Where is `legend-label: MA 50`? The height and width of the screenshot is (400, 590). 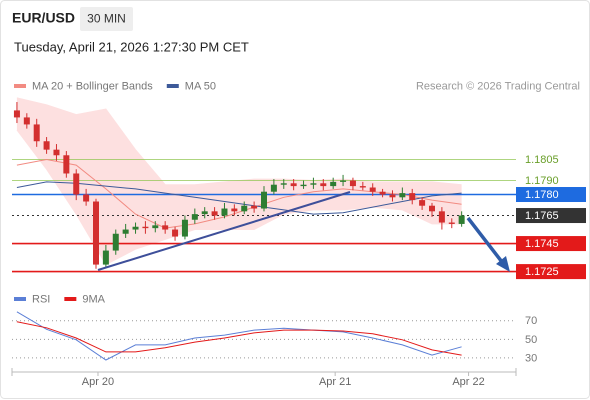
legend-label: MA 50 is located at coordinates (200, 86).